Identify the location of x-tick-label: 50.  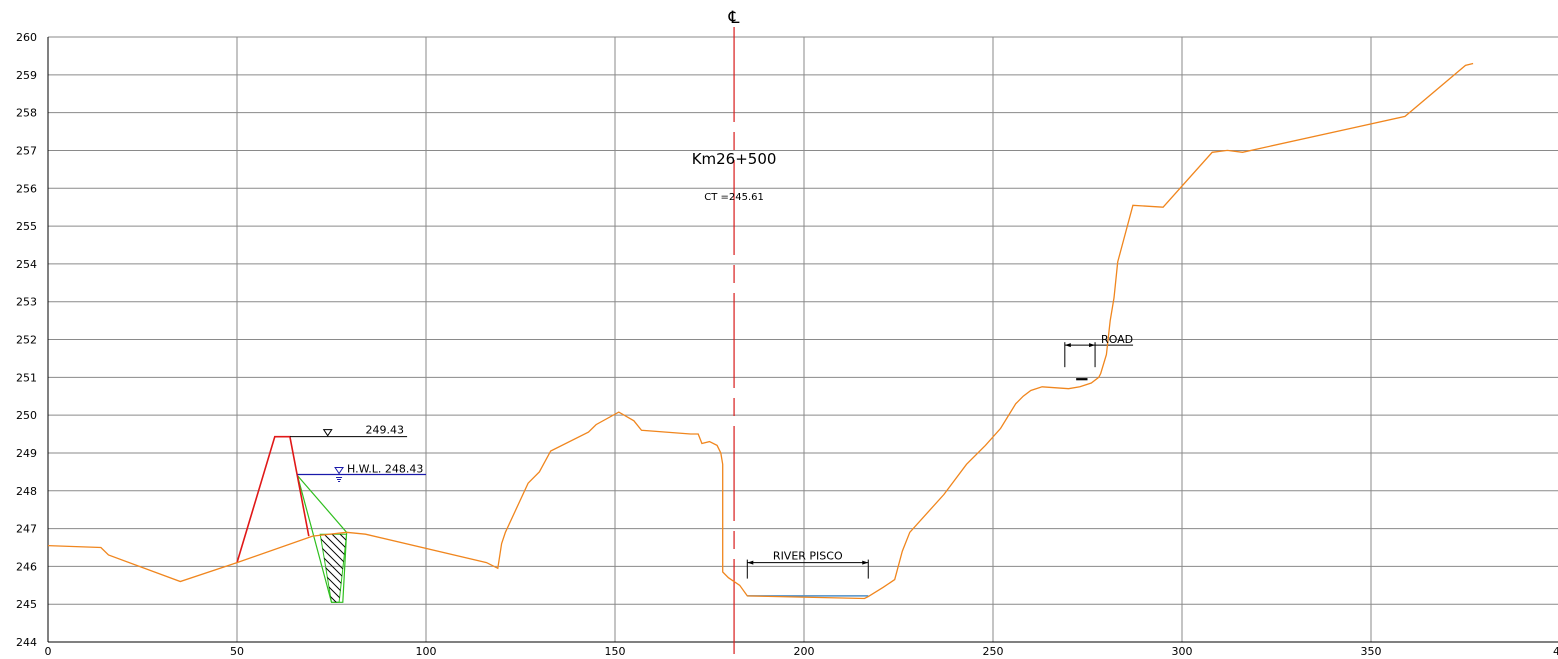
(237, 651).